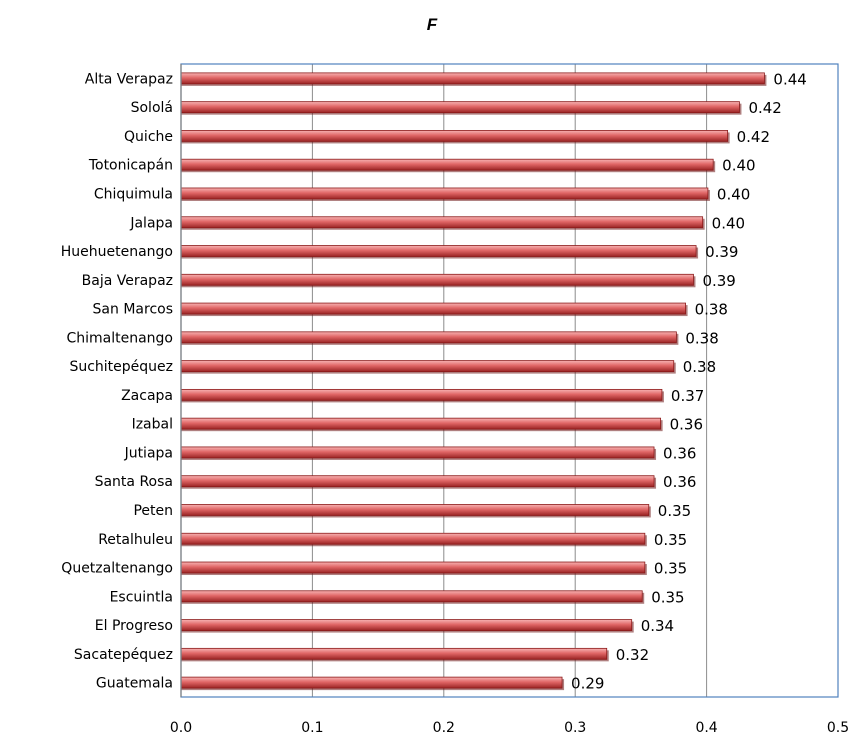  I want to click on category-label: Quetzaltenango, so click(117, 569).